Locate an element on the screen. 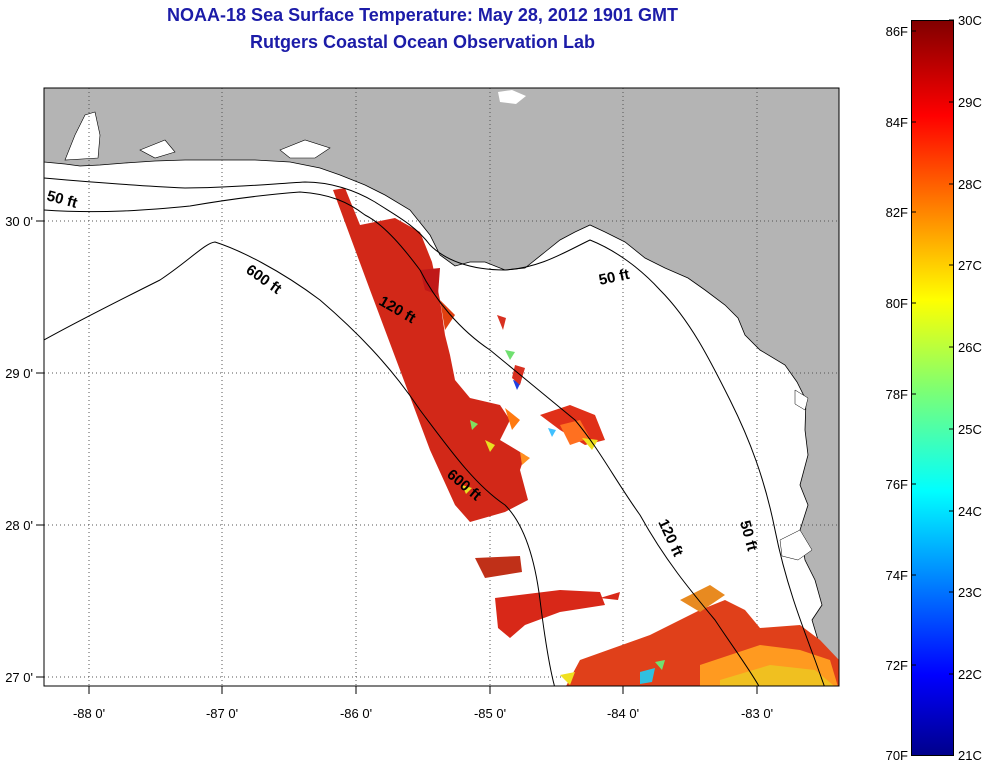 The image size is (992, 770). x-tick-label: -84 0' is located at coordinates (623, 713).